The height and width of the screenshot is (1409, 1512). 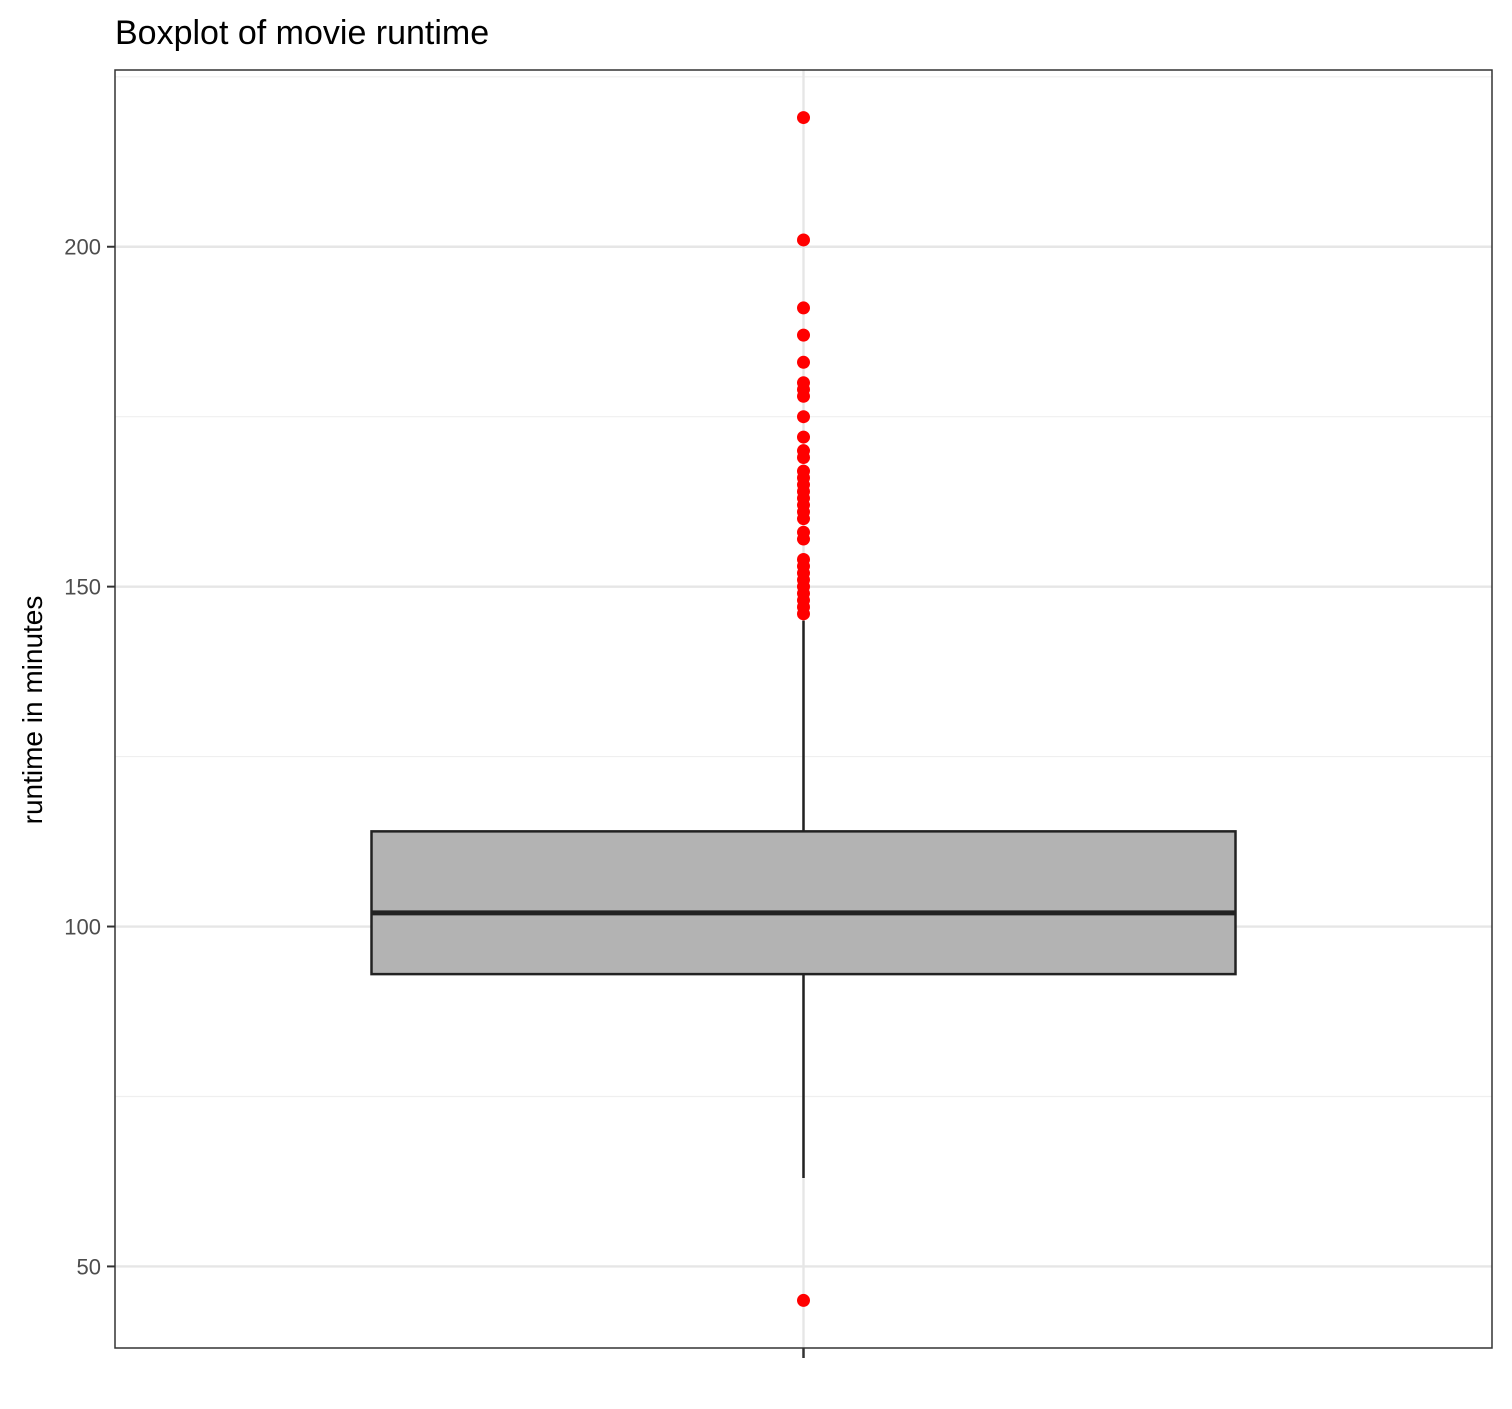 I want to click on box-iqr, so click(x=803, y=903).